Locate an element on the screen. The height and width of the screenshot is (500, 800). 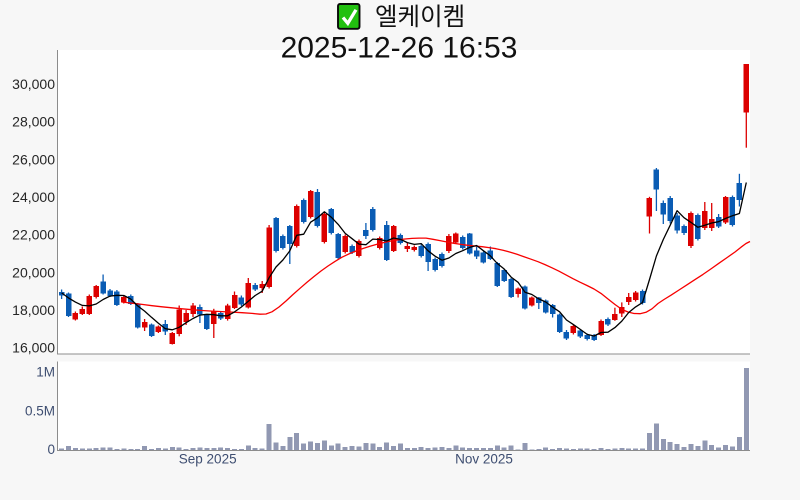
svg-text: 22,000 is located at coordinates (33, 235).